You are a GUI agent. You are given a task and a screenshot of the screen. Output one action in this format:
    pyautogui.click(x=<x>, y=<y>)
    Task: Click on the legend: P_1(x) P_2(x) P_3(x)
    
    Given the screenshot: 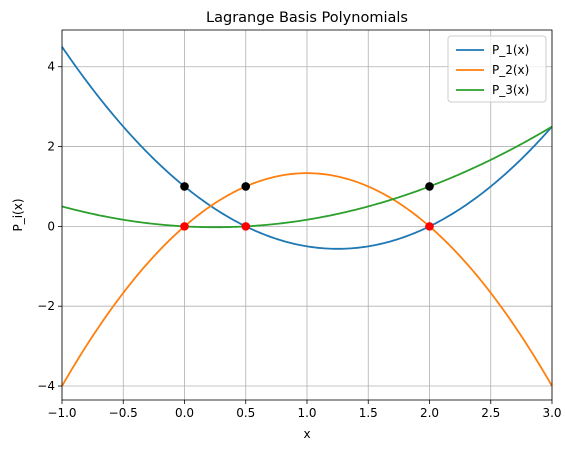 What is the action you would take?
    pyautogui.click(x=497, y=69)
    